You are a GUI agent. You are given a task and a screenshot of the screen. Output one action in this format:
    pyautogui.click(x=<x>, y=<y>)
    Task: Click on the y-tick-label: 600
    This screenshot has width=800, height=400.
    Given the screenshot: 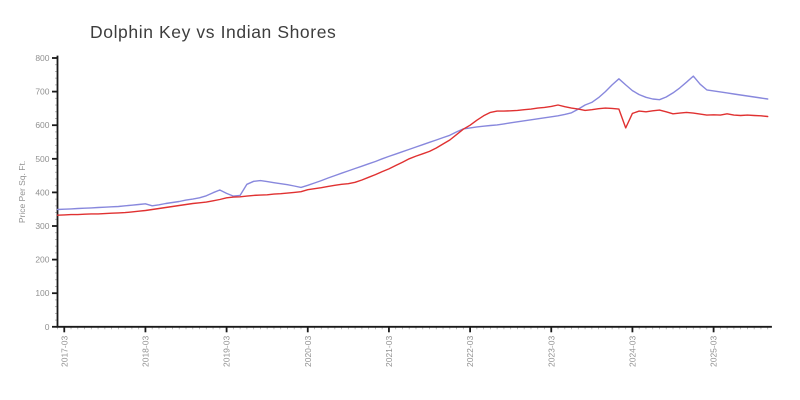 What is the action you would take?
    pyautogui.click(x=42, y=125)
    